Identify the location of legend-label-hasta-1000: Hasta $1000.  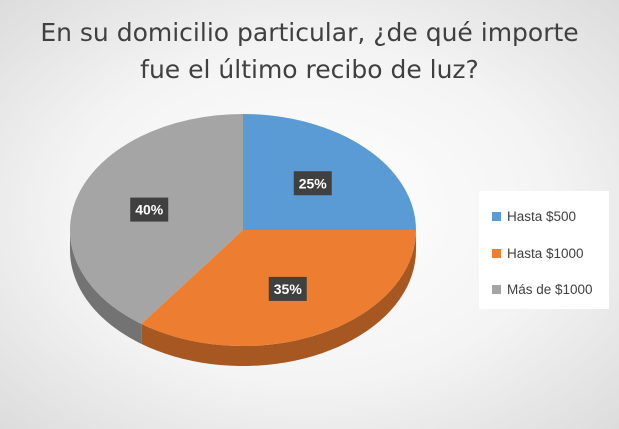
(545, 253).